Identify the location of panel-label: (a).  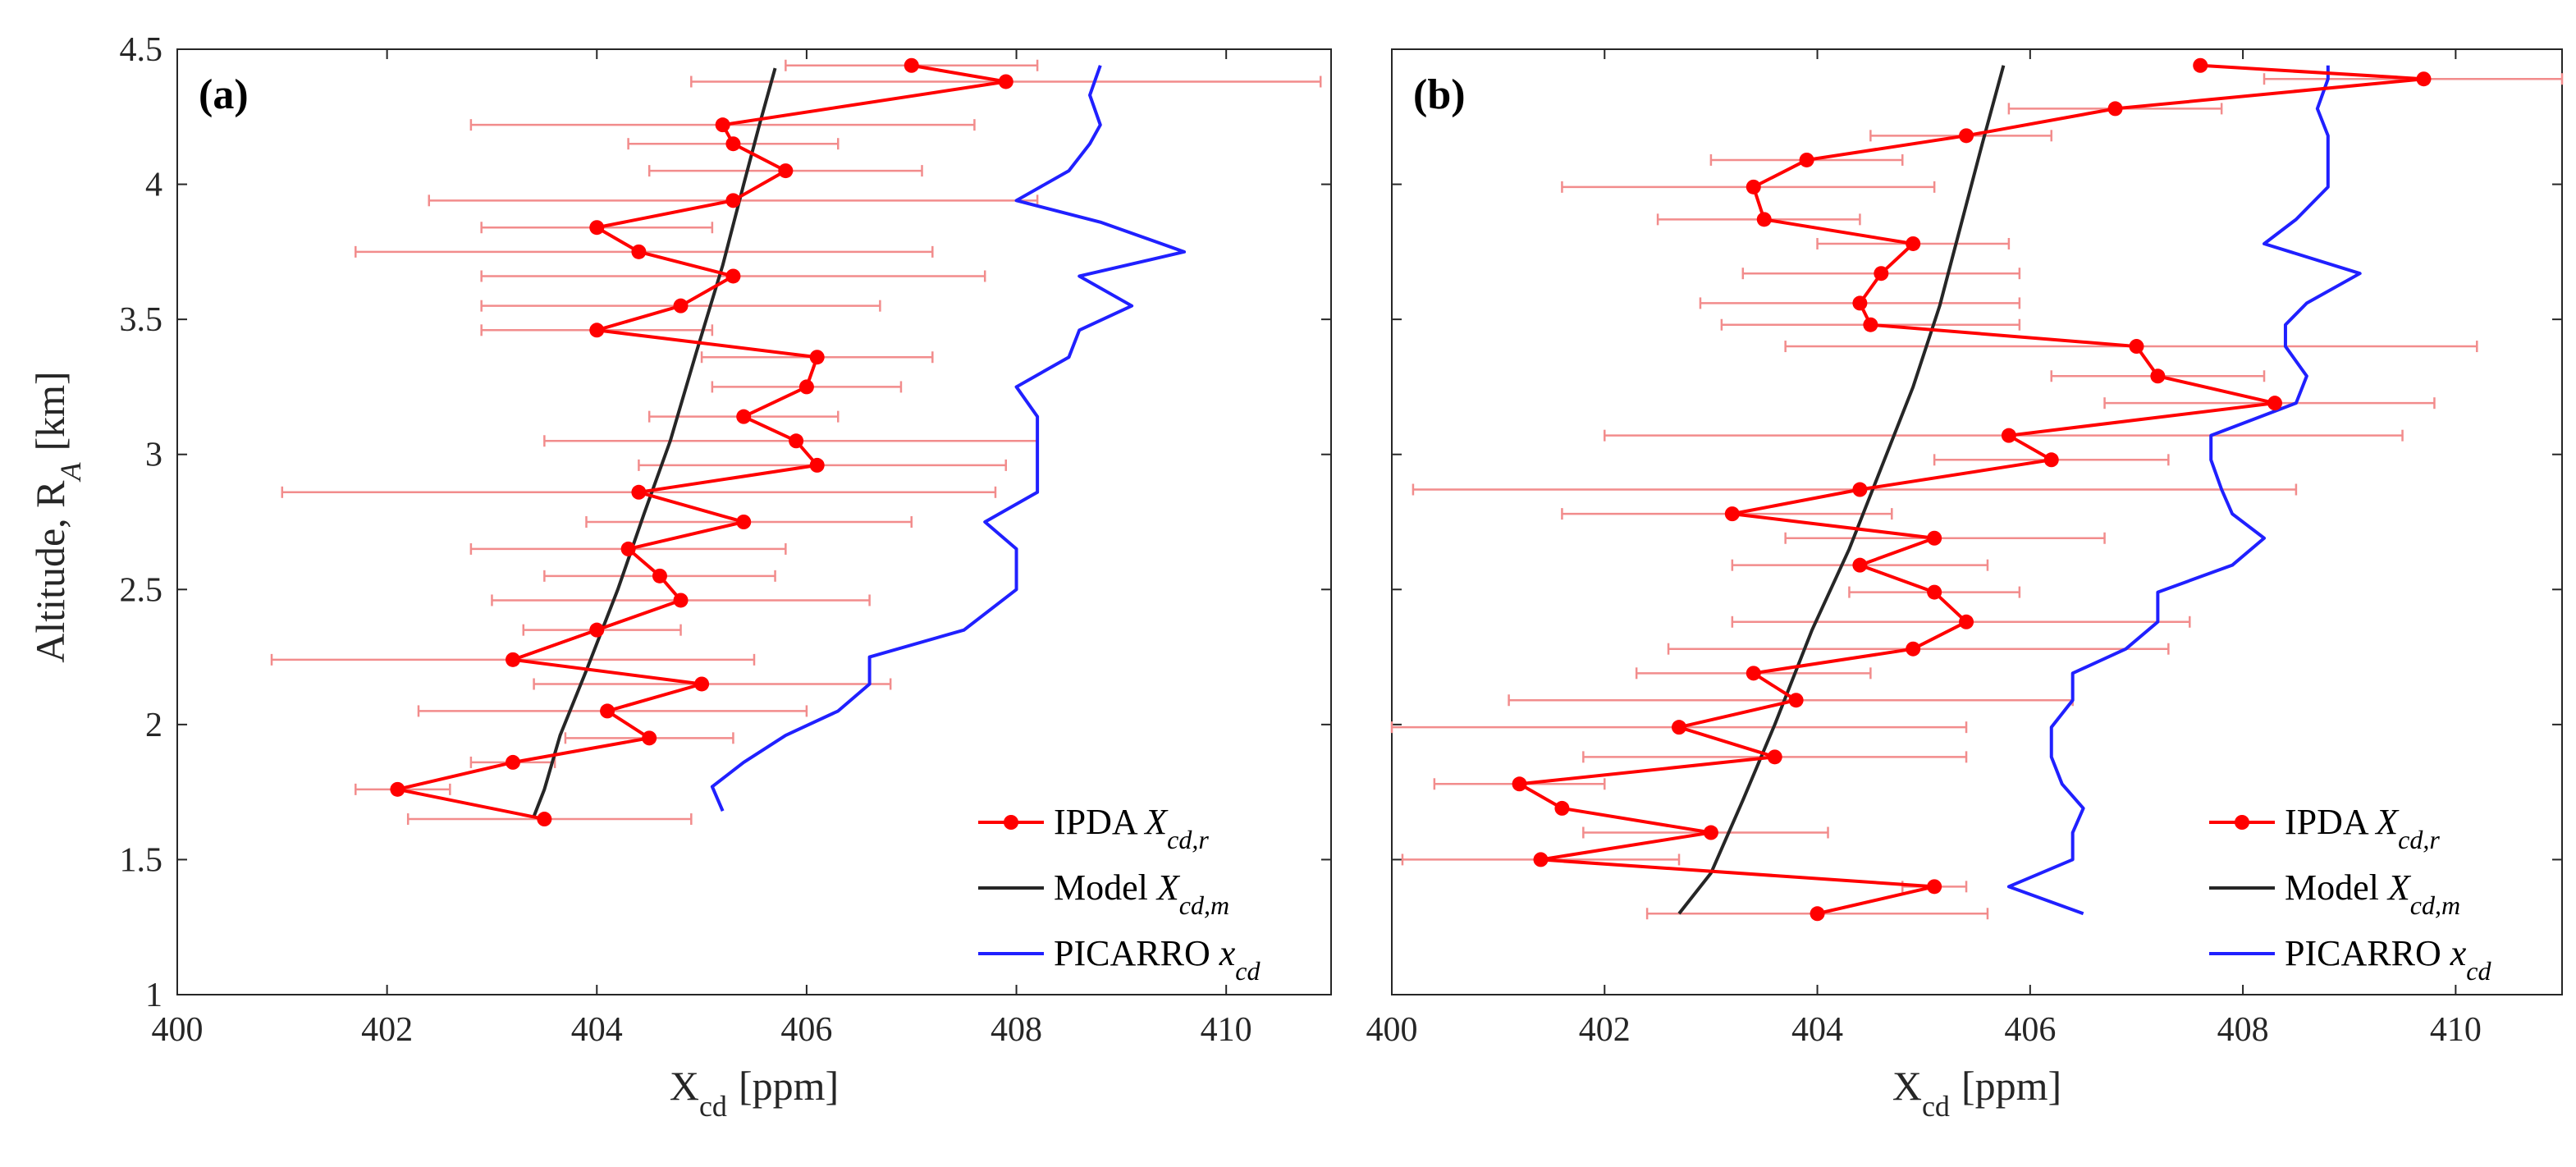
(224, 94).